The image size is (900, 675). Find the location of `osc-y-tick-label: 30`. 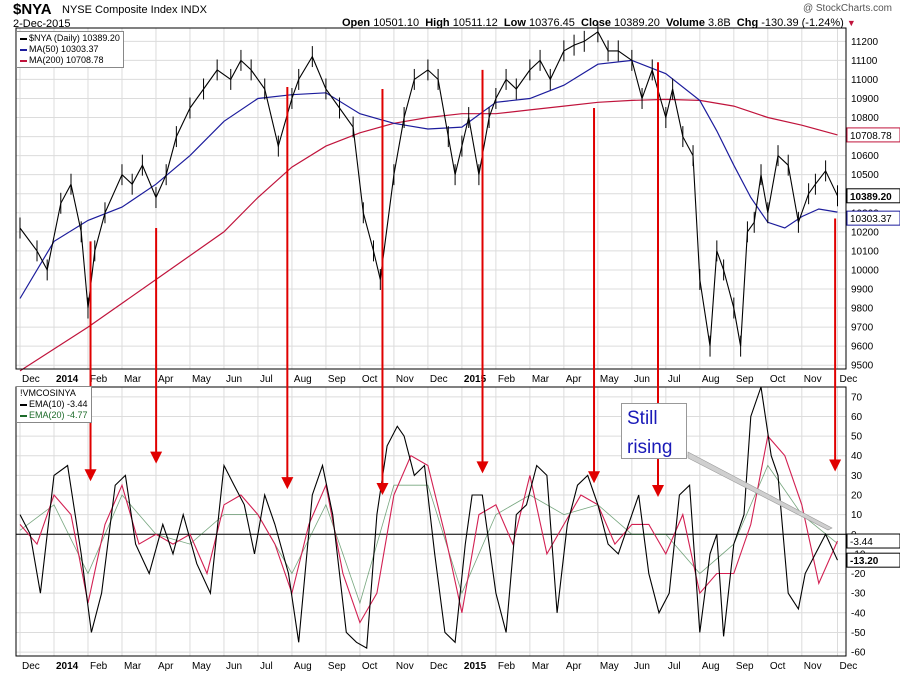

osc-y-tick-label: 30 is located at coordinates (857, 476).